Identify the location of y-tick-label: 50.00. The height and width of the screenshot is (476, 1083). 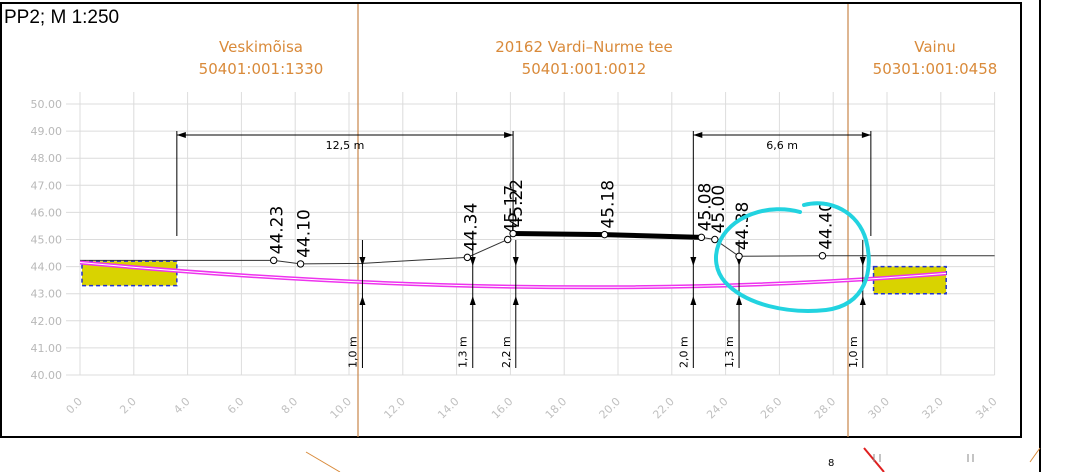
(47, 104).